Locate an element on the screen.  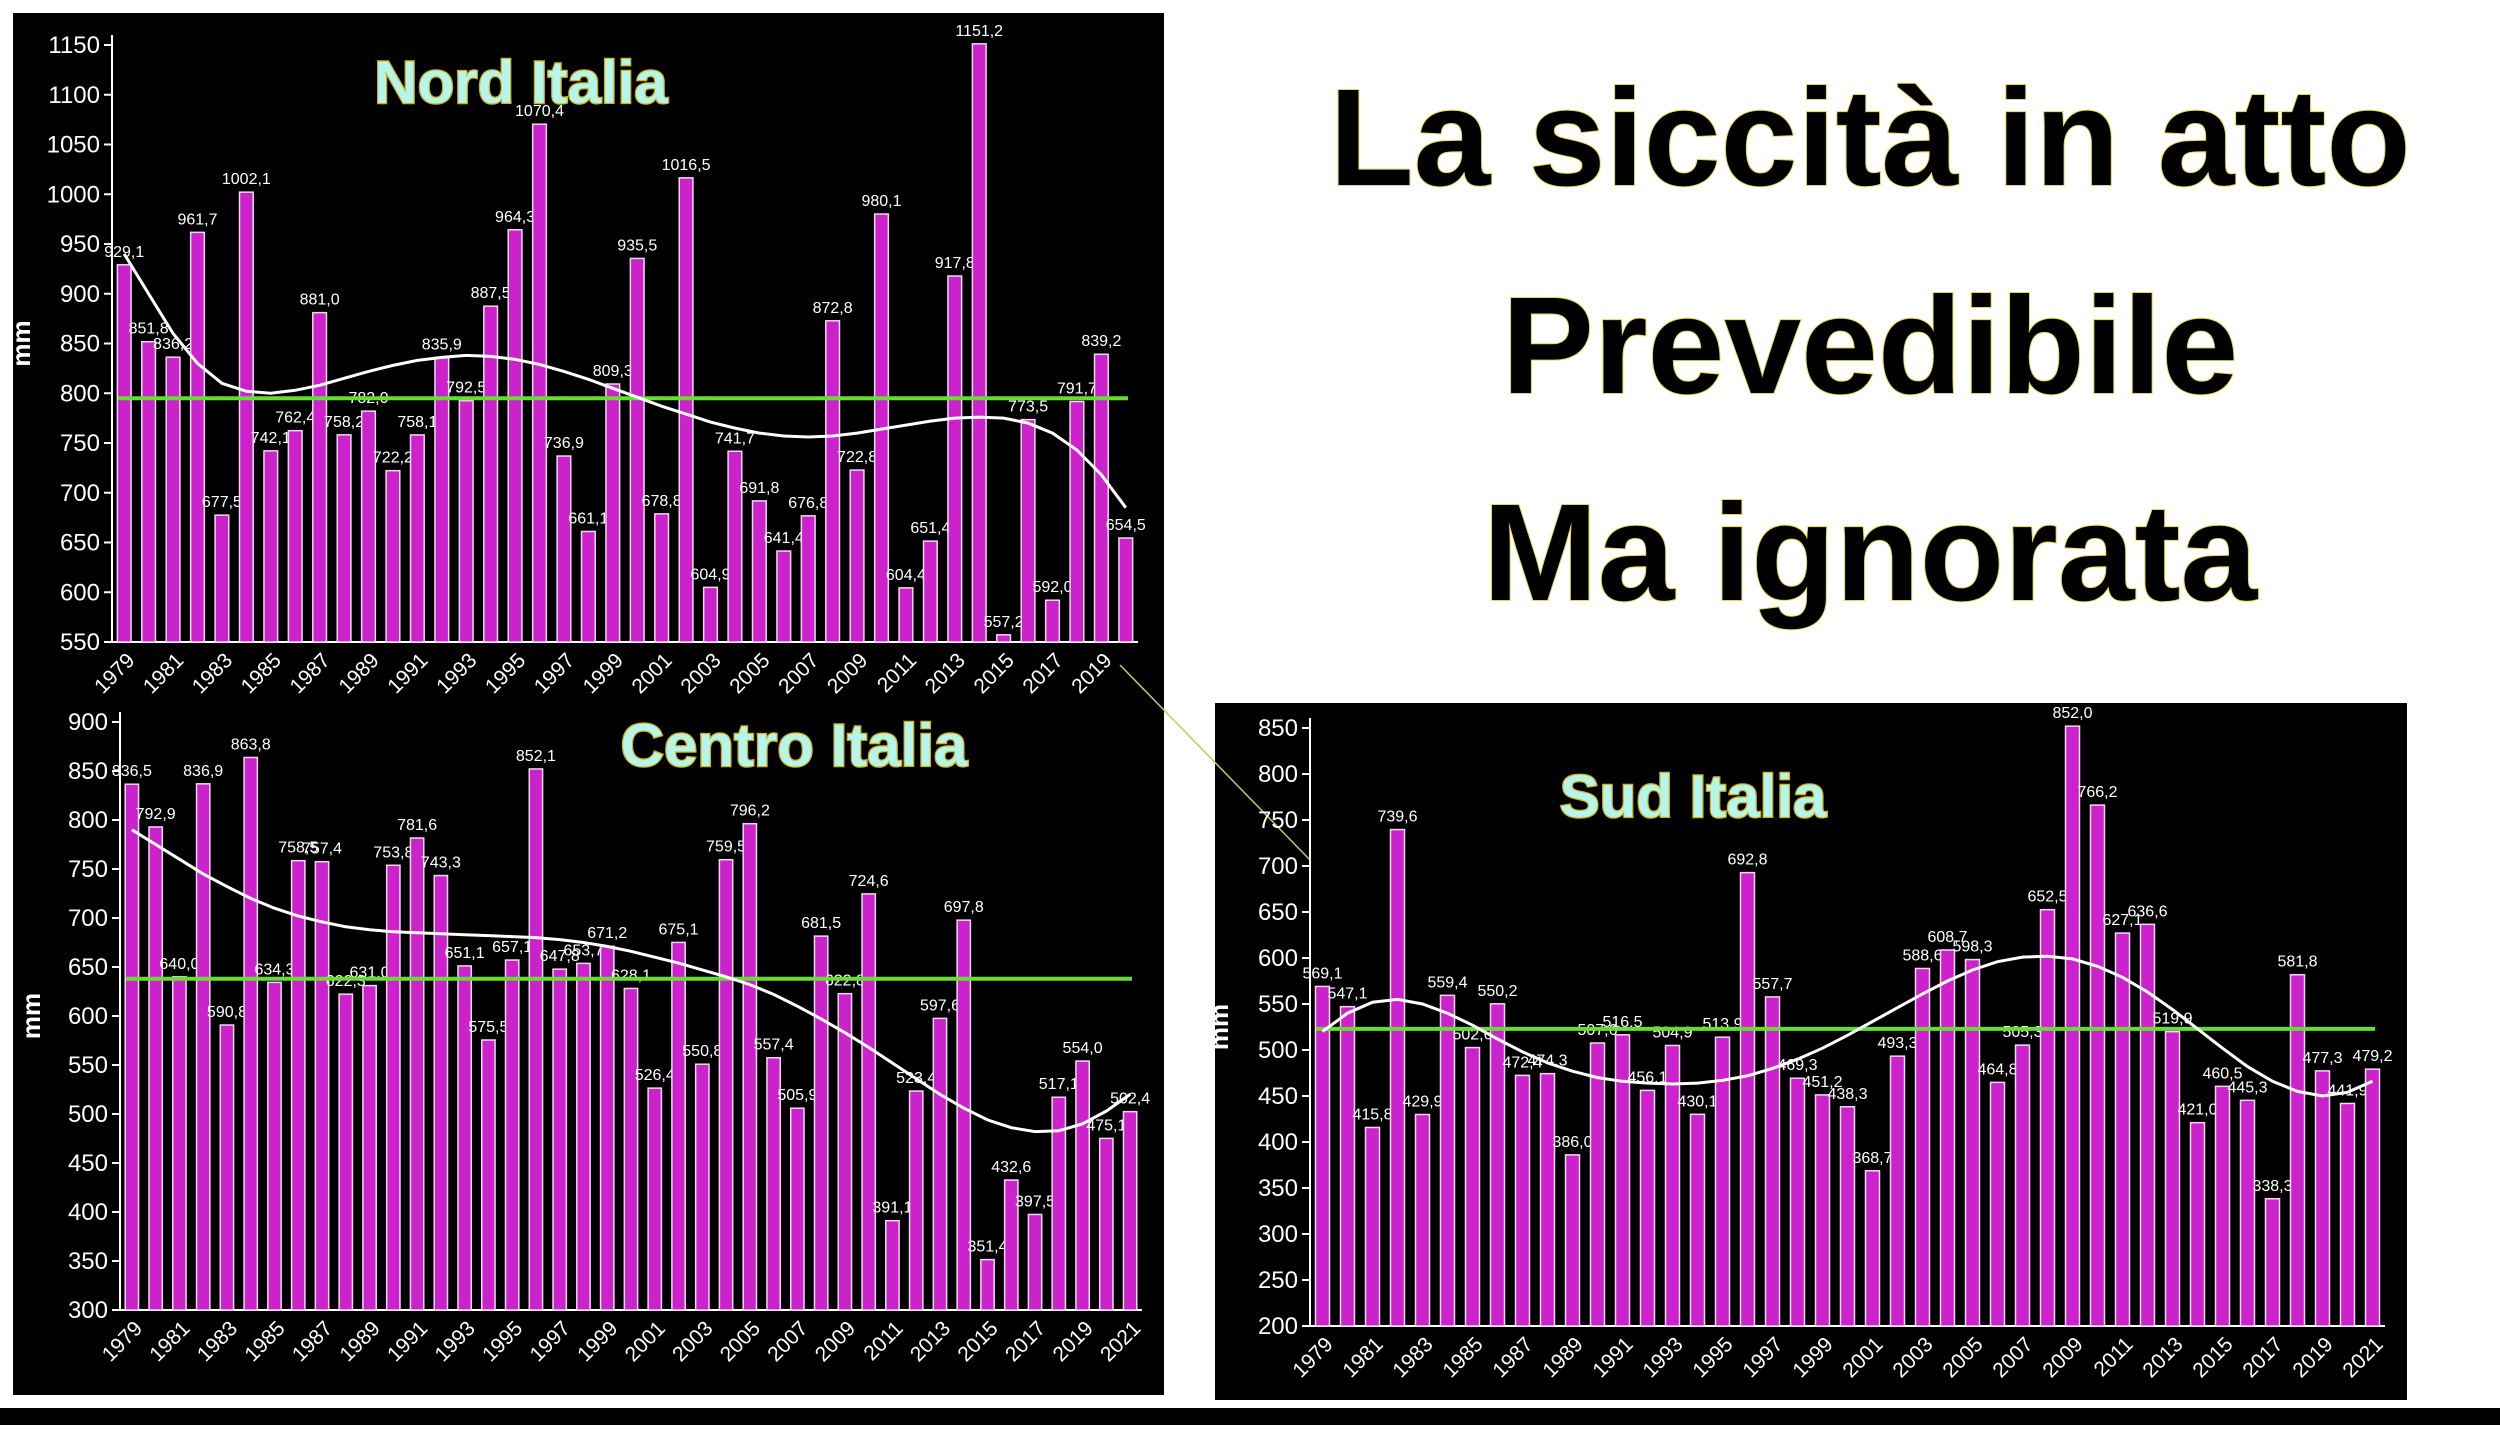
value-label: 547,1 is located at coordinates (1347, 994).